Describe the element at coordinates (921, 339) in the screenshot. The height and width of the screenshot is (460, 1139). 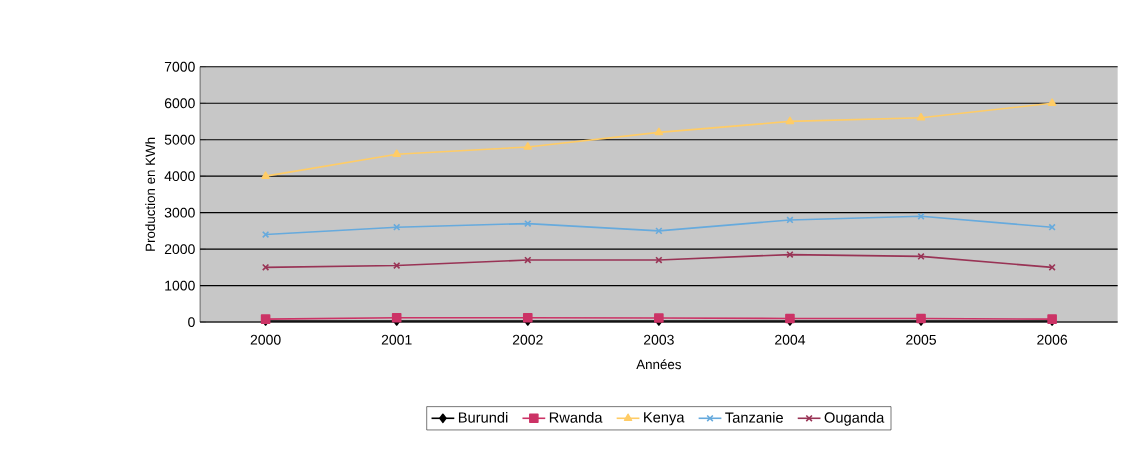
I see `x-tick-label: 2005` at that location.